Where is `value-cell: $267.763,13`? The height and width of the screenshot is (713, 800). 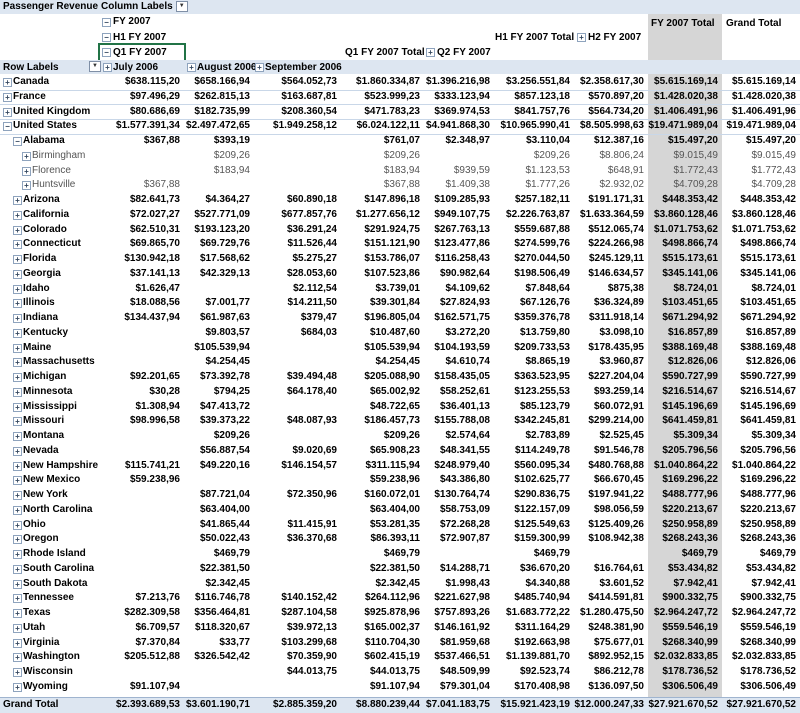 value-cell: $267.763,13 is located at coordinates (462, 229).